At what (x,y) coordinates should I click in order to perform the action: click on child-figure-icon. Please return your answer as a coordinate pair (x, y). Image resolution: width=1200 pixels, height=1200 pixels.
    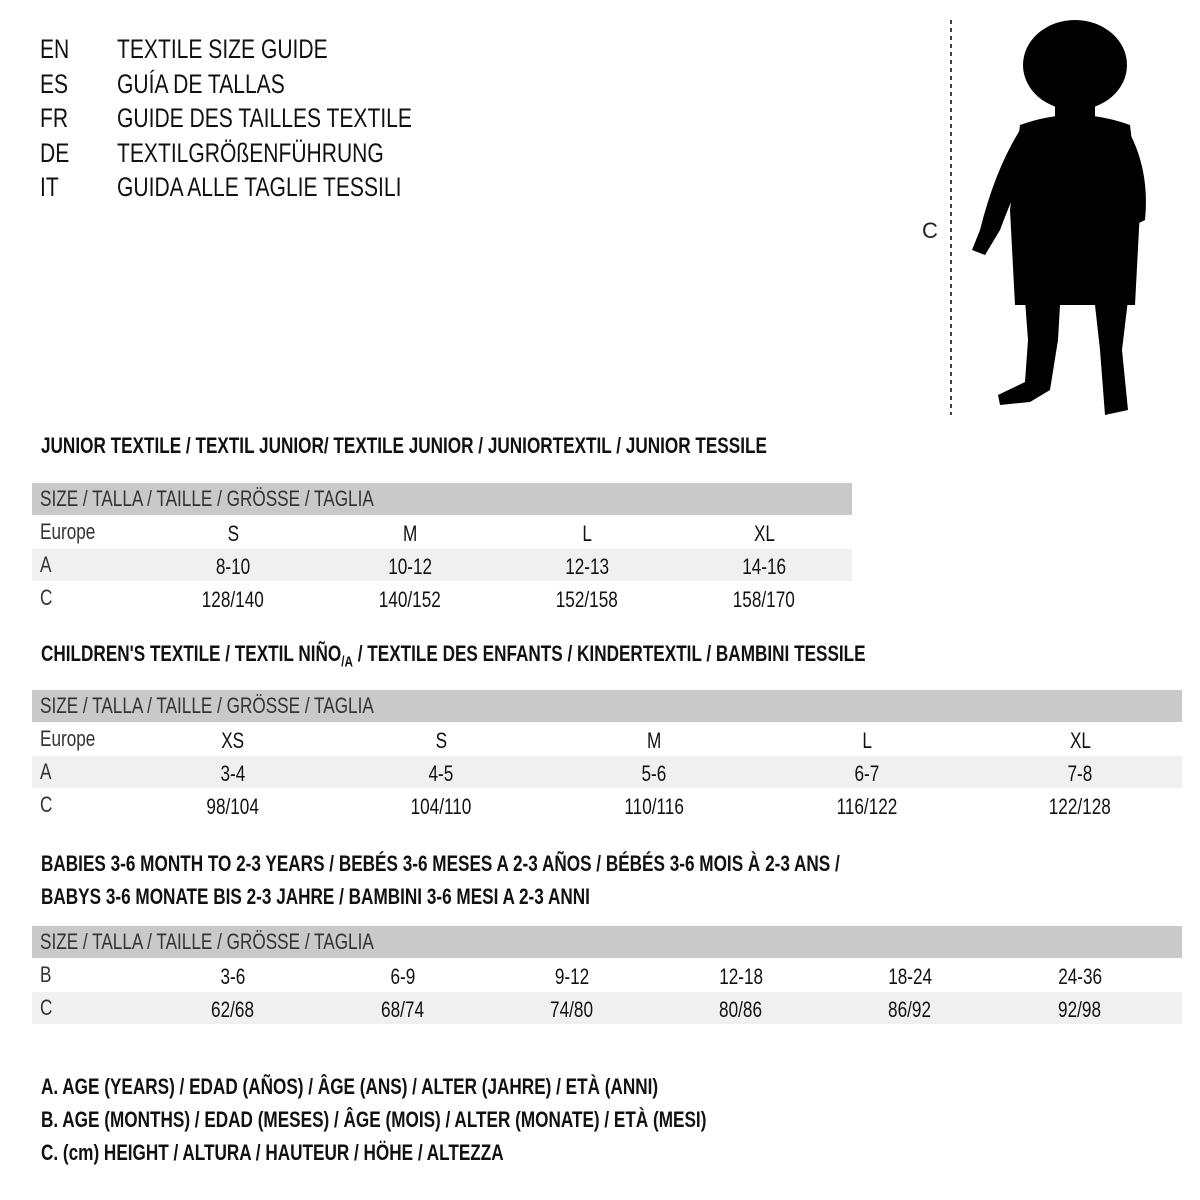
    Looking at the image, I should click on (1059, 217).